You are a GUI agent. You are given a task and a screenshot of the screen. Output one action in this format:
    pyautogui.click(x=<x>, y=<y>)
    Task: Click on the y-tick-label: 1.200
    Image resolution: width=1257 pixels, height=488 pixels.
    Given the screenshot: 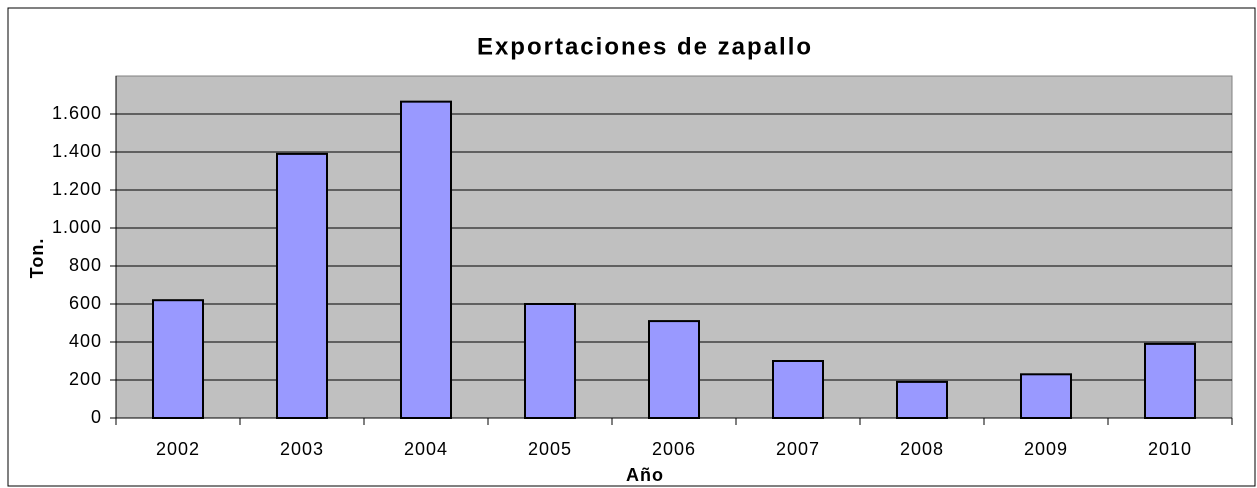 What is the action you would take?
    pyautogui.click(x=77, y=189)
    